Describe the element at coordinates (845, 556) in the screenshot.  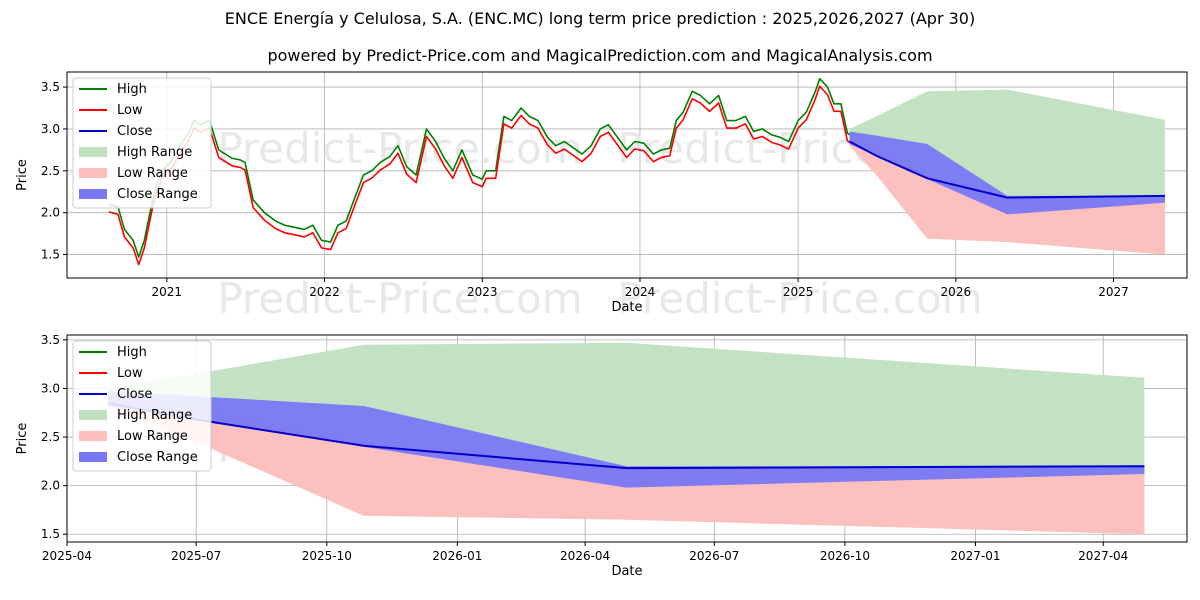
I see `x-tick-label: 2026-10` at that location.